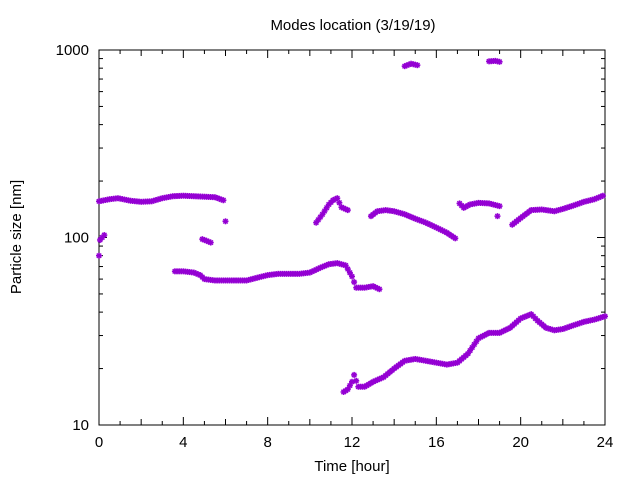  Describe the element at coordinates (99, 442) in the screenshot. I see `x-tick-label: 0` at that location.